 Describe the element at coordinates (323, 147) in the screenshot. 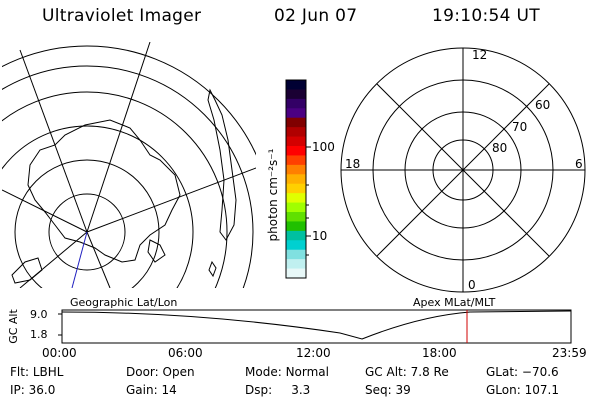

I see `colorbar-tick-100: 100` at that location.